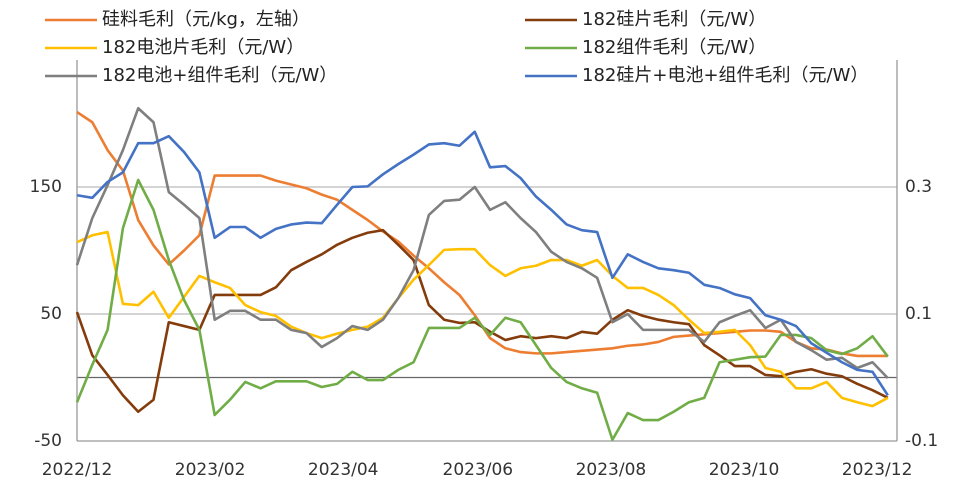 The height and width of the screenshot is (486, 968). What do you see at coordinates (478, 470) in the screenshot?
I see `x-tick-label: 2023/06` at bounding box center [478, 470].